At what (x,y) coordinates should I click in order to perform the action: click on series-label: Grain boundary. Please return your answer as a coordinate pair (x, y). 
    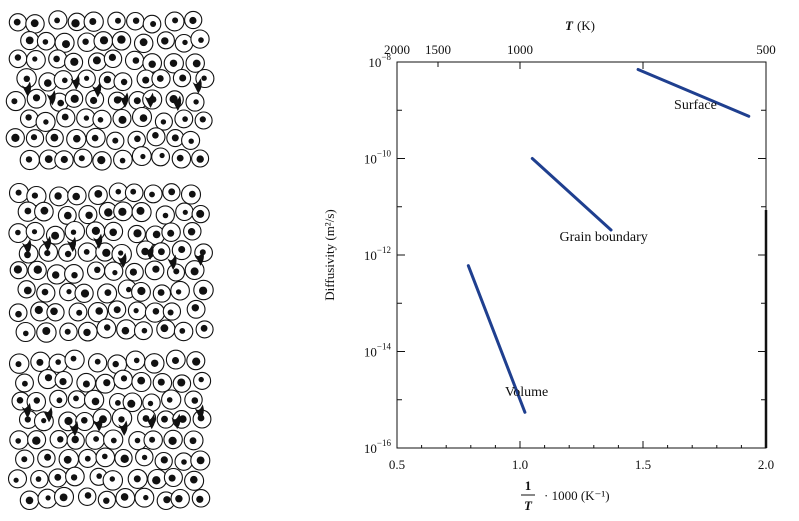
    Looking at the image, I should click on (604, 237).